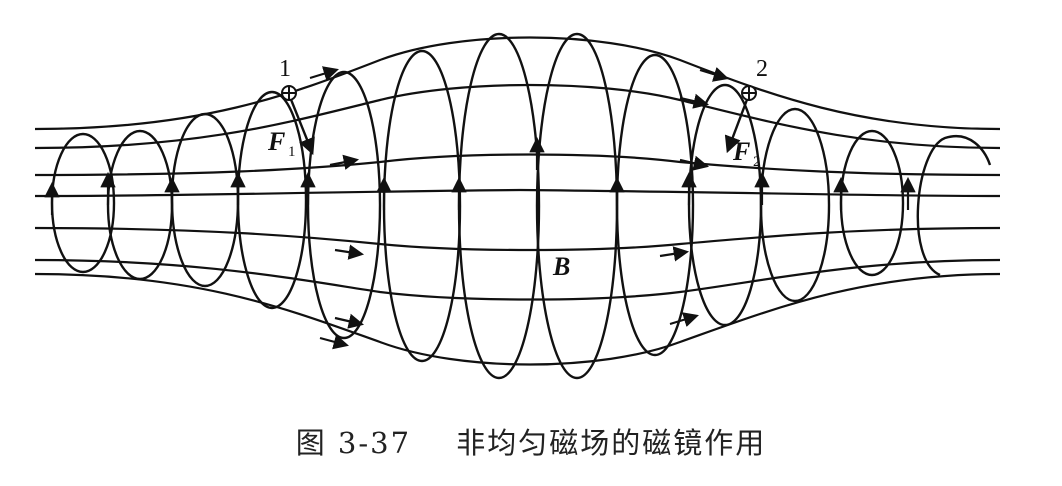 This screenshot has width=1062, height=486. What do you see at coordinates (741, 151) in the screenshot?
I see `force-2-label: F` at bounding box center [741, 151].